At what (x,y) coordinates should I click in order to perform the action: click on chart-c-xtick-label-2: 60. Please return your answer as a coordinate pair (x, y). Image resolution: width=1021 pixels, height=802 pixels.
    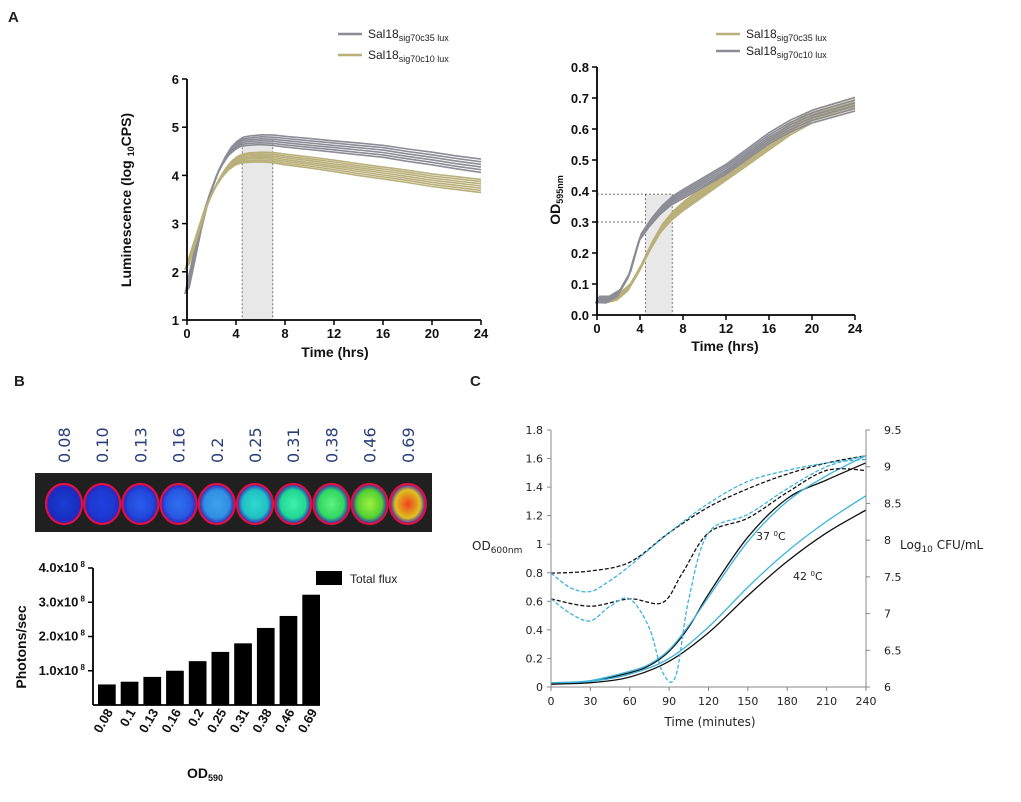
    Looking at the image, I should click on (630, 701).